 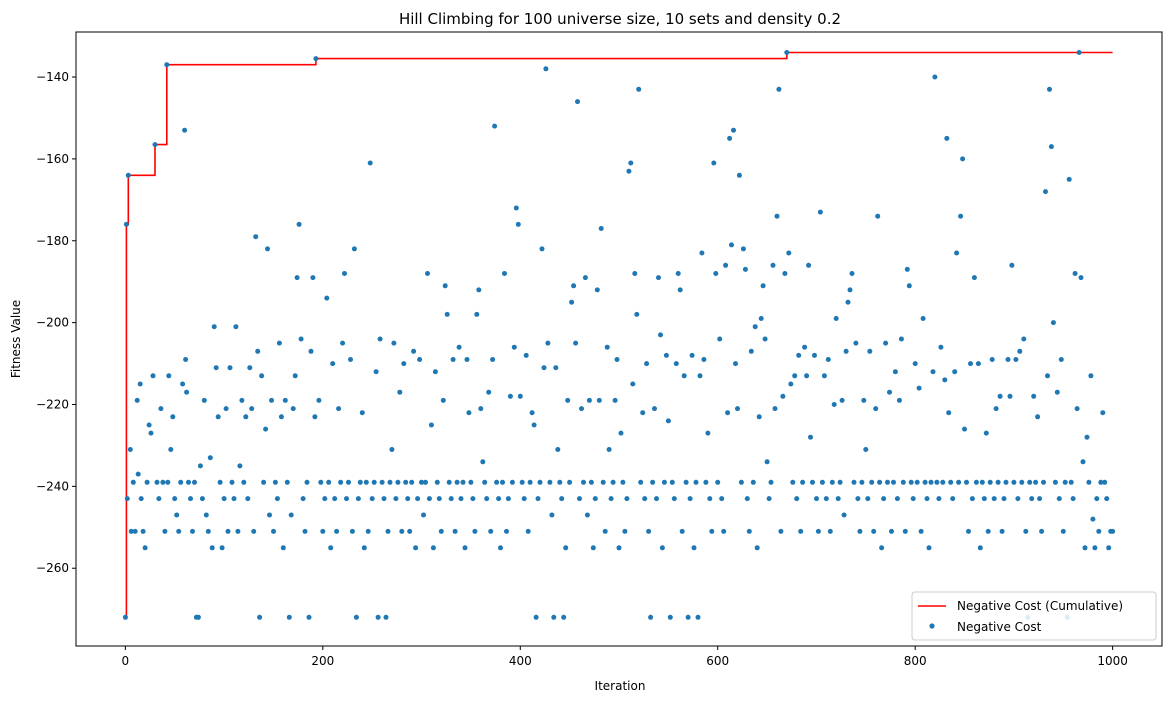 What do you see at coordinates (1034, 616) in the screenshot?
I see `legend-box` at bounding box center [1034, 616].